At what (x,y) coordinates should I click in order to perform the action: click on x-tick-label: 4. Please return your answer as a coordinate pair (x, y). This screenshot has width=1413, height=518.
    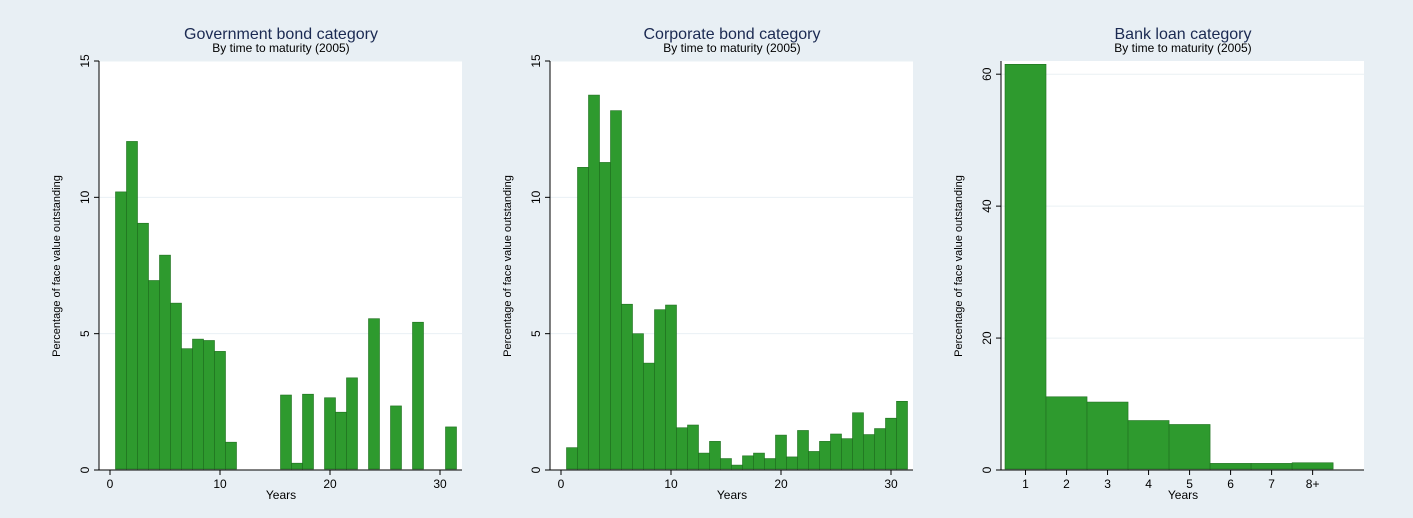
    Looking at the image, I should click on (1148, 484).